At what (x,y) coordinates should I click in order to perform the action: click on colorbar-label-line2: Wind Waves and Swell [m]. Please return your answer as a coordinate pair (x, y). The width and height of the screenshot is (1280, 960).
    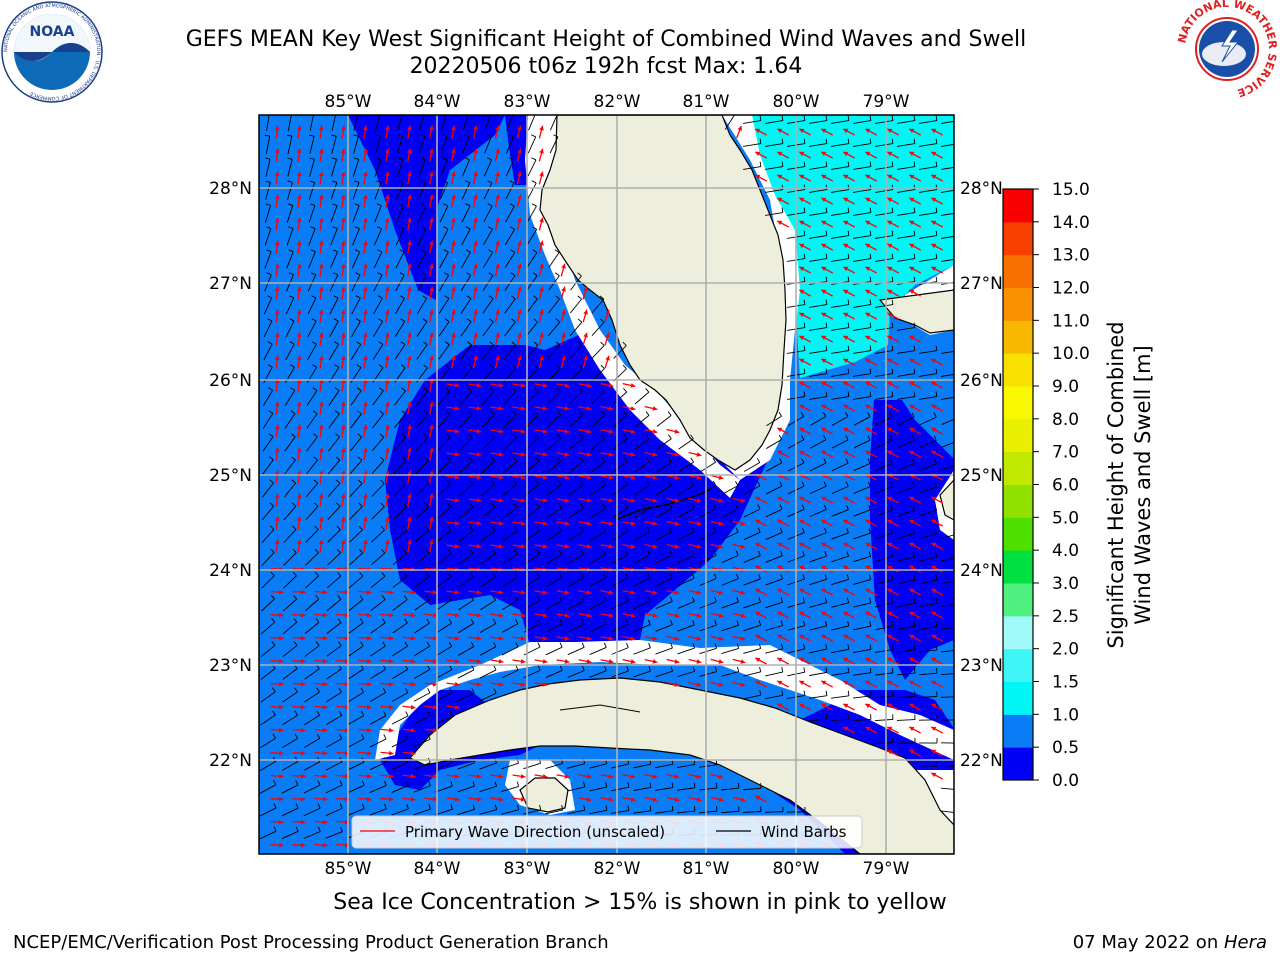
    Looking at the image, I should click on (1143, 485).